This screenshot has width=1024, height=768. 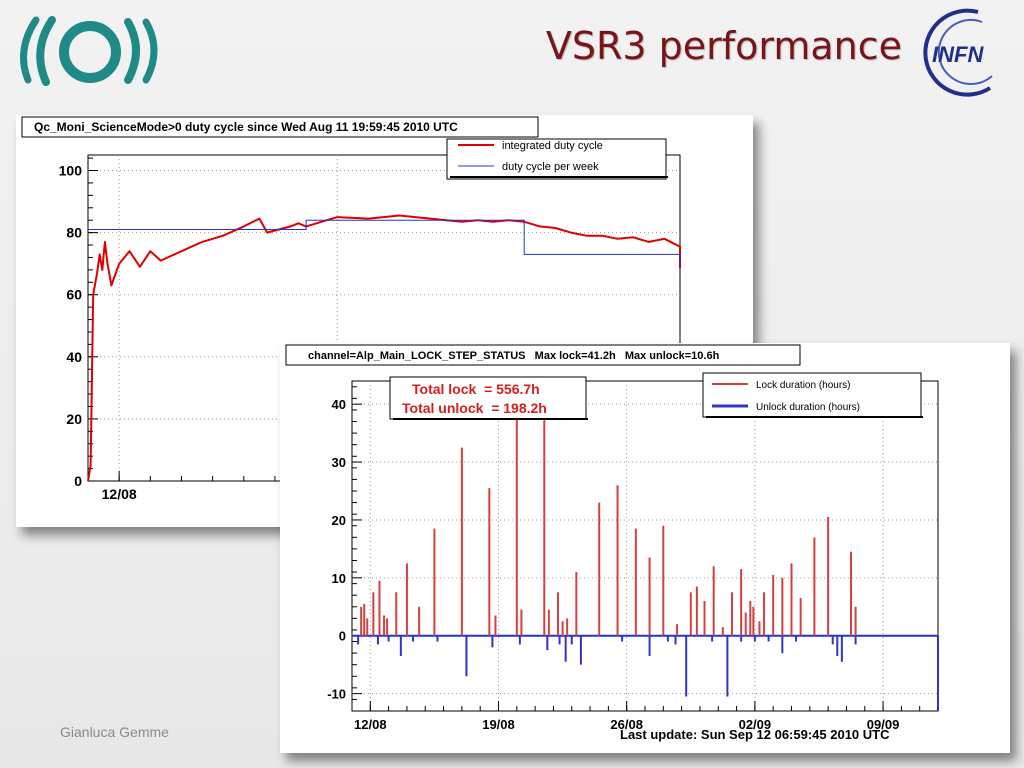 I want to click on legend-label-lock: Lock duration (hours), so click(x=803, y=385).